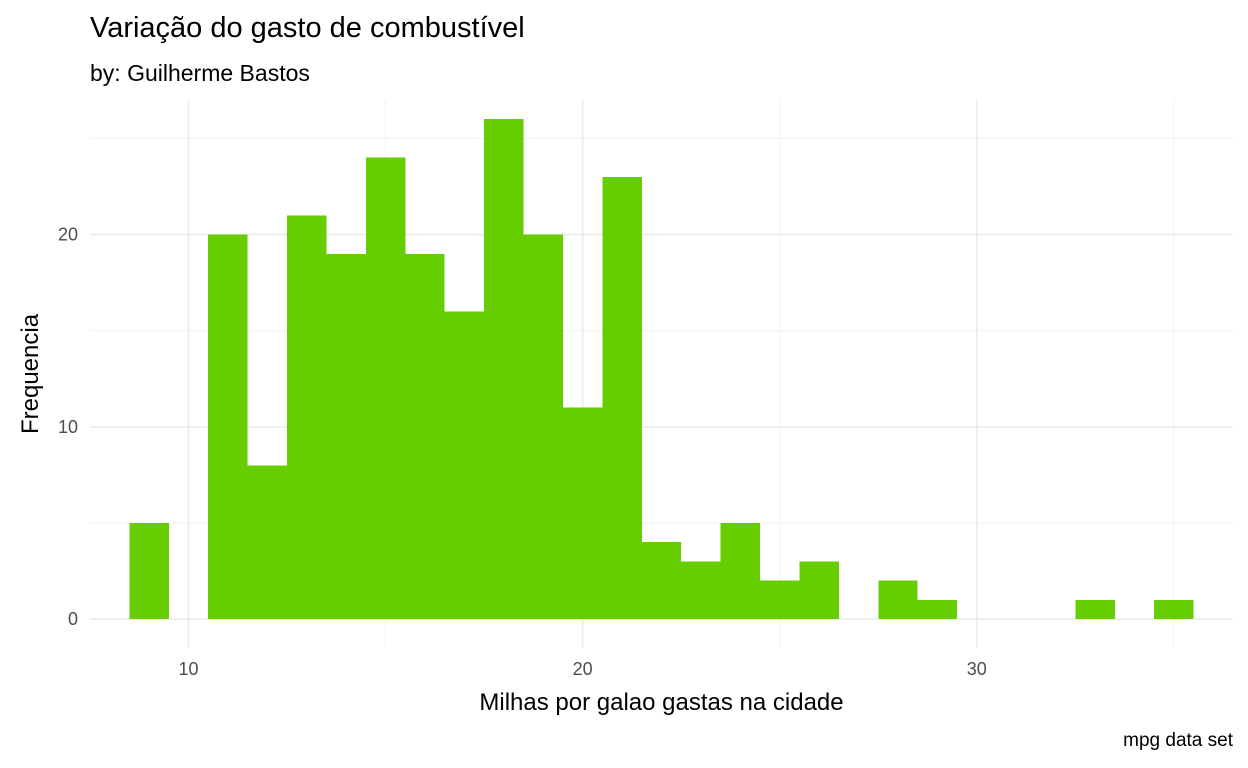 The height and width of the screenshot is (768, 1248). I want to click on x-tick-label: 20, so click(583, 669).